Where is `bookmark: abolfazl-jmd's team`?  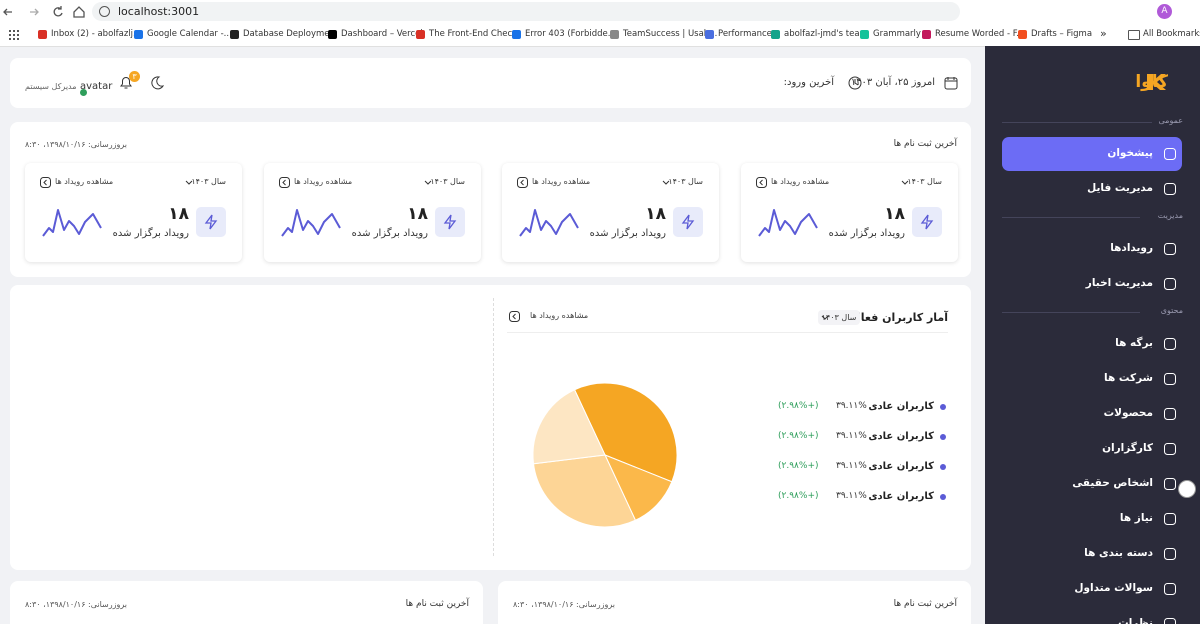 bookmark: abolfazl-jmd's team is located at coordinates (826, 34).